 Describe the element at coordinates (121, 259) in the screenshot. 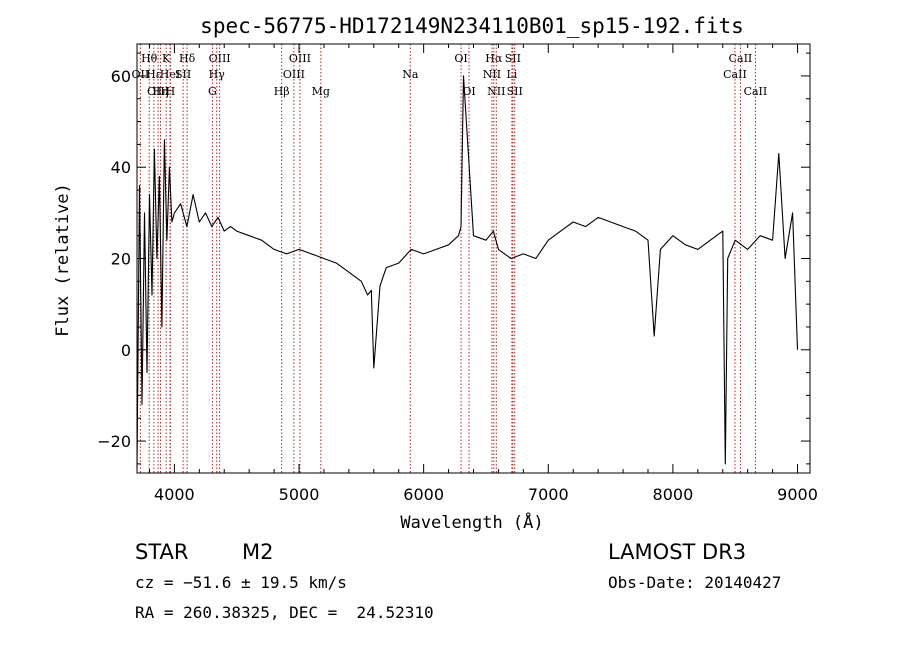

I see `y-tick-label: 20` at that location.